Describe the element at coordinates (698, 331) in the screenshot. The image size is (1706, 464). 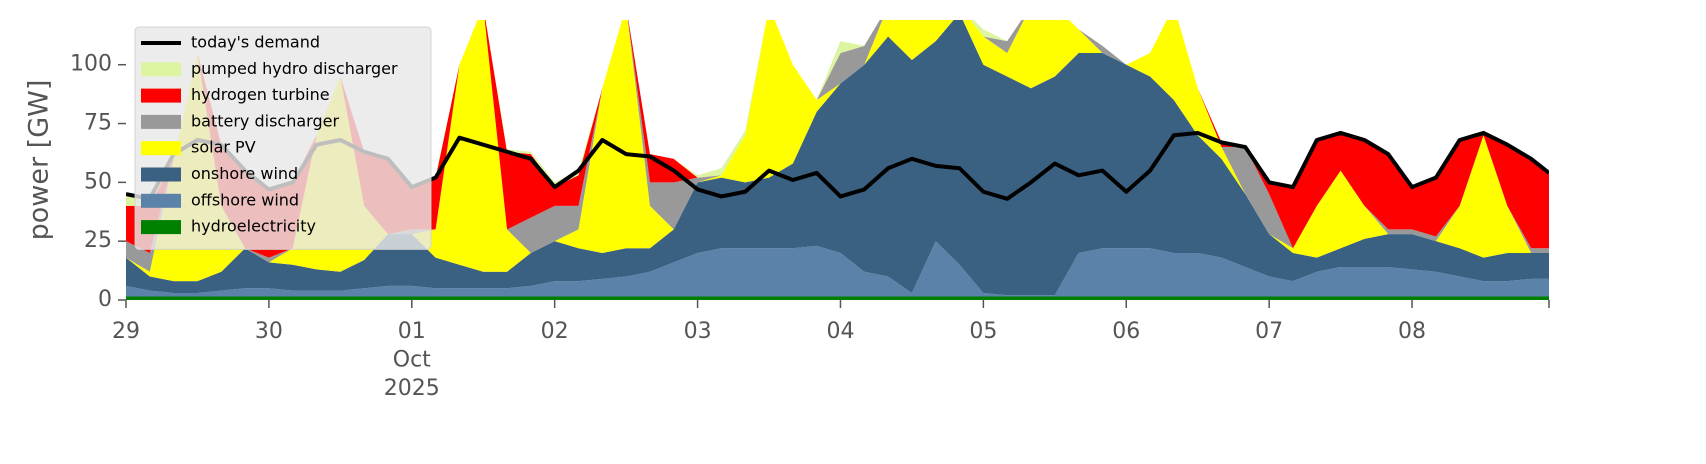
I see `x-tick-label: 03` at that location.